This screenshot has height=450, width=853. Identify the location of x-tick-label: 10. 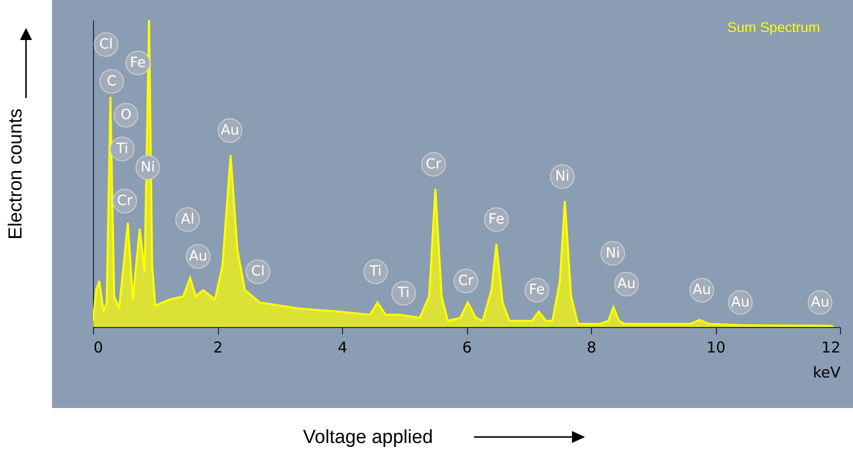
(716, 347).